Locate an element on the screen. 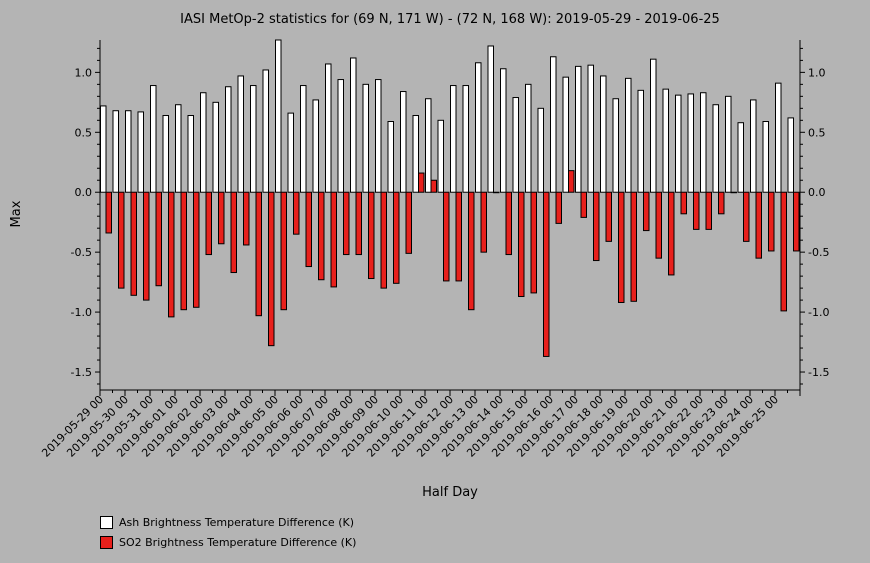 The height and width of the screenshot is (563, 870). y-tick-label-right: 1.0 is located at coordinates (817, 72).